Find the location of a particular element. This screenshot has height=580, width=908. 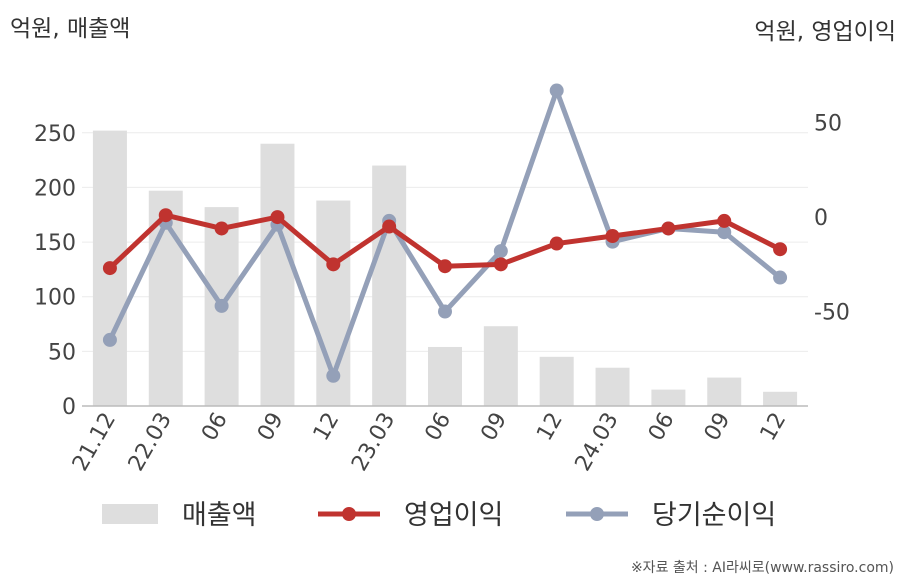

y-left-tick-label: 250 is located at coordinates (55, 134).